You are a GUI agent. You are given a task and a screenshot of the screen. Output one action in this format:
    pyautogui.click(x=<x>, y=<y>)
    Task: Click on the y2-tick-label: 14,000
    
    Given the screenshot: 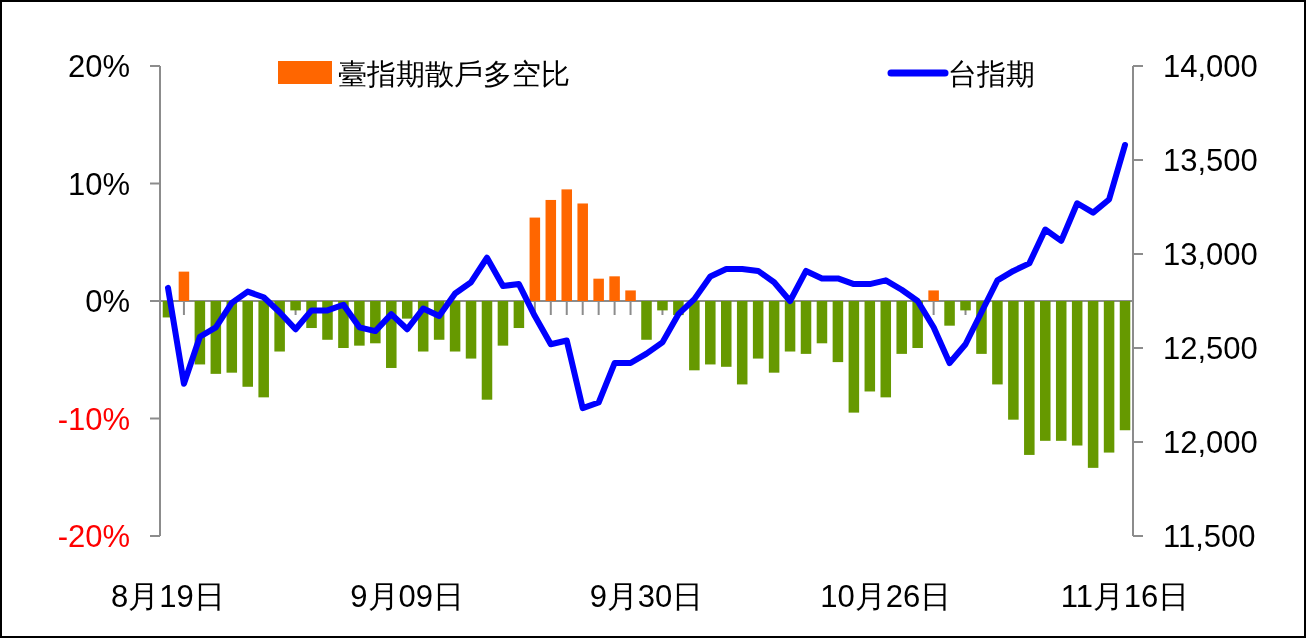 What is the action you would take?
    pyautogui.click(x=1210, y=66)
    